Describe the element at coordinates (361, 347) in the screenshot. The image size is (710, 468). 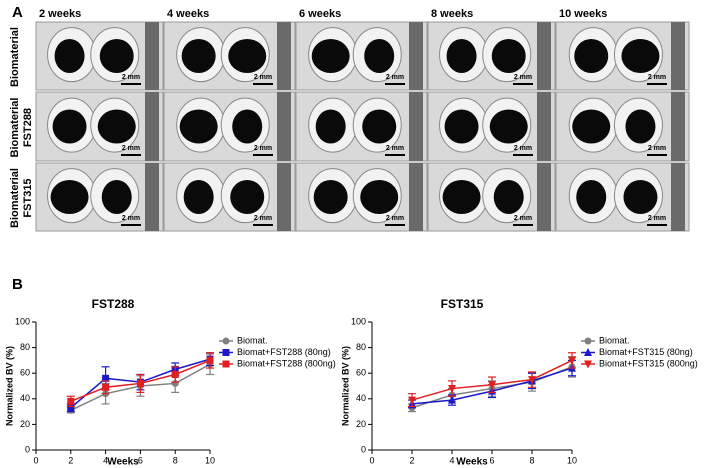
I see `y-tick-label: 80` at that location.